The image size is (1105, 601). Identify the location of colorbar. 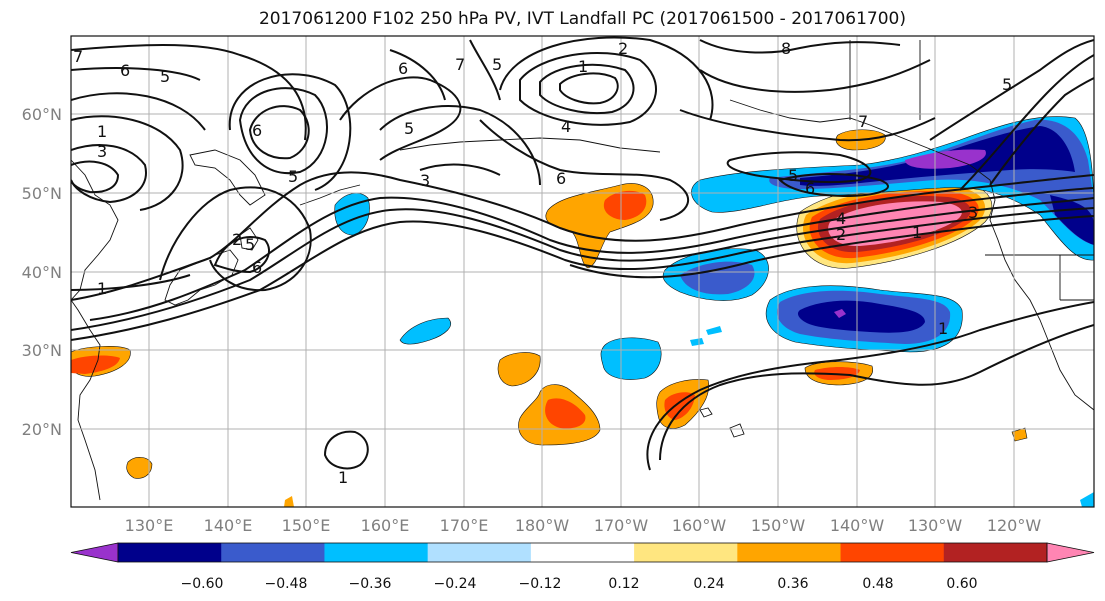
(582, 552).